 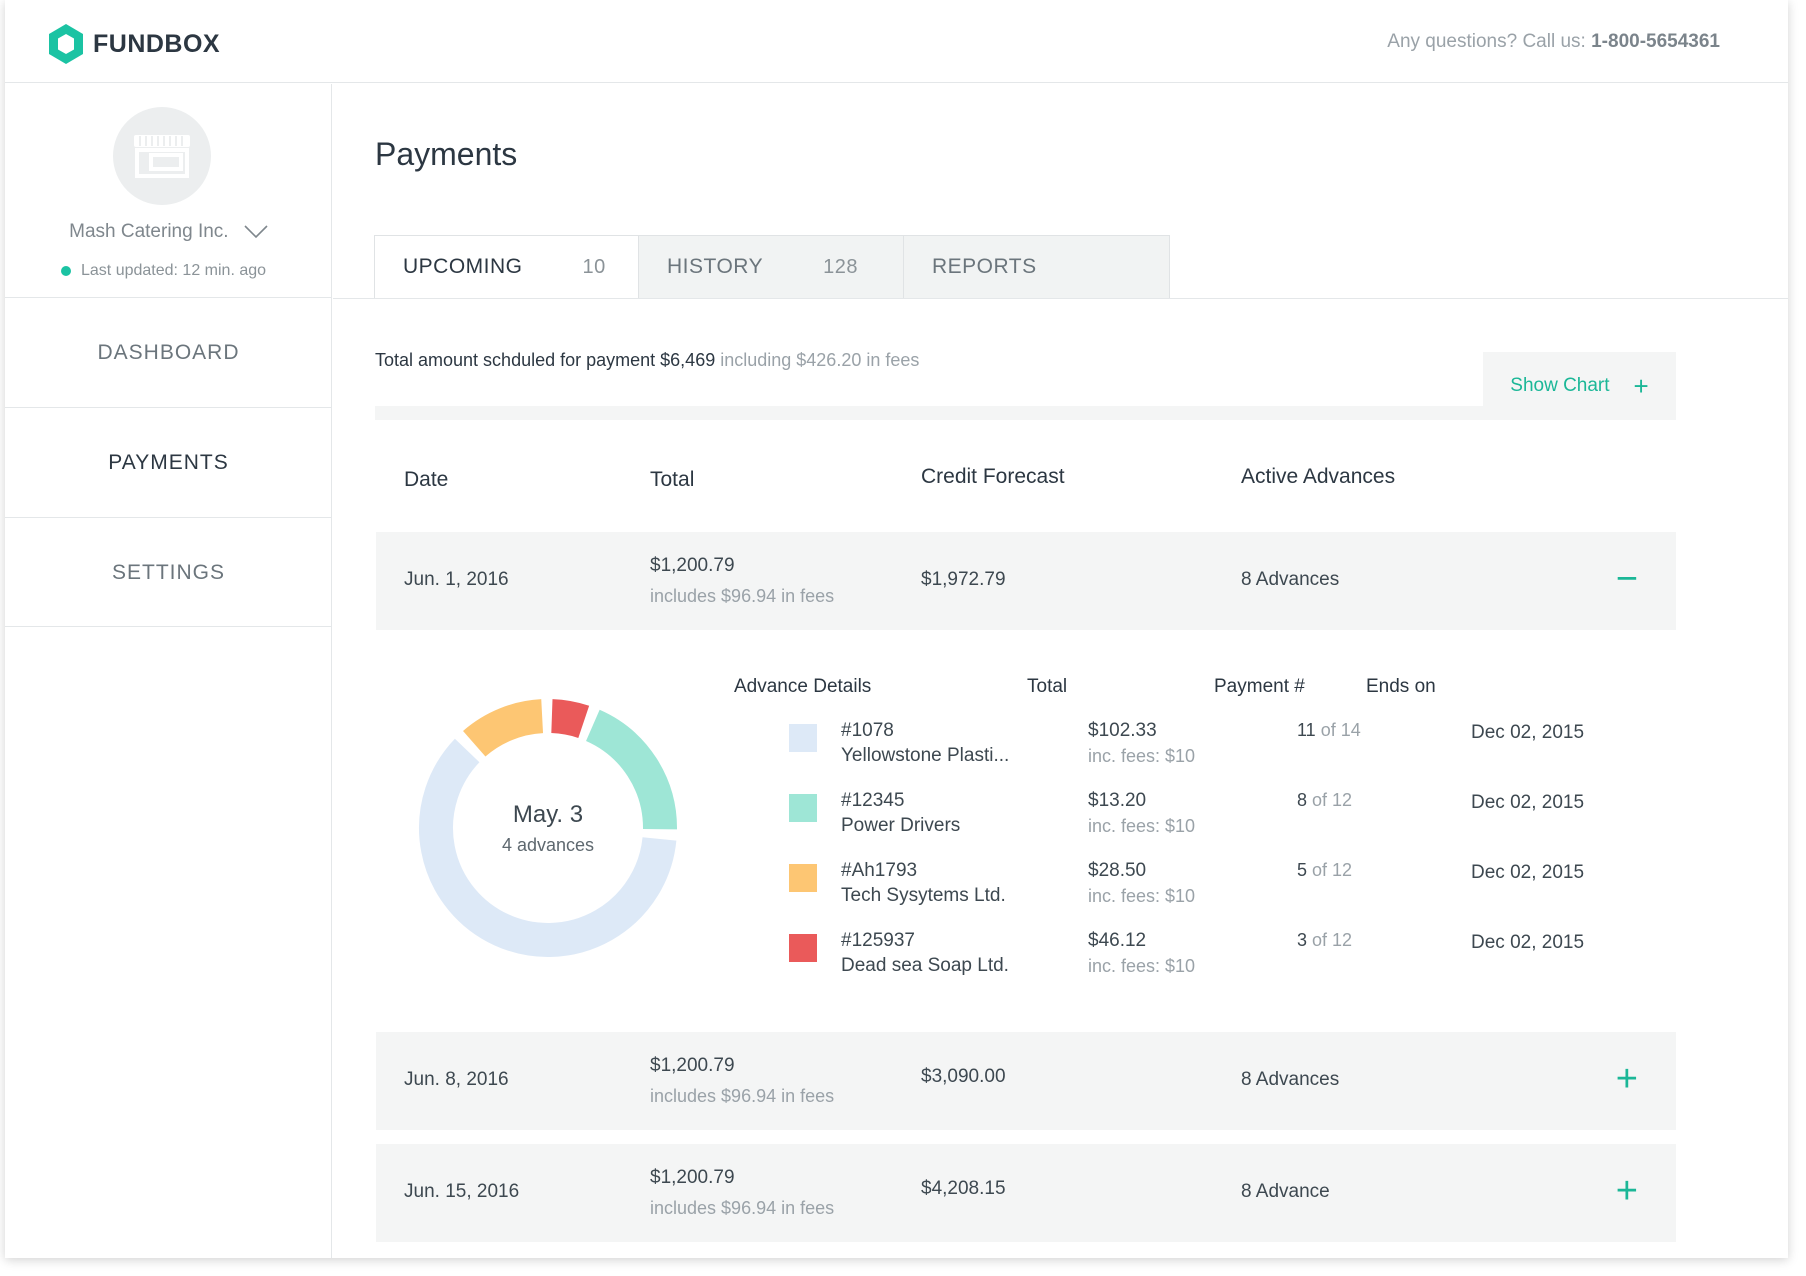 I want to click on tab-upcoming-label: UPCOMING, so click(x=463, y=266).